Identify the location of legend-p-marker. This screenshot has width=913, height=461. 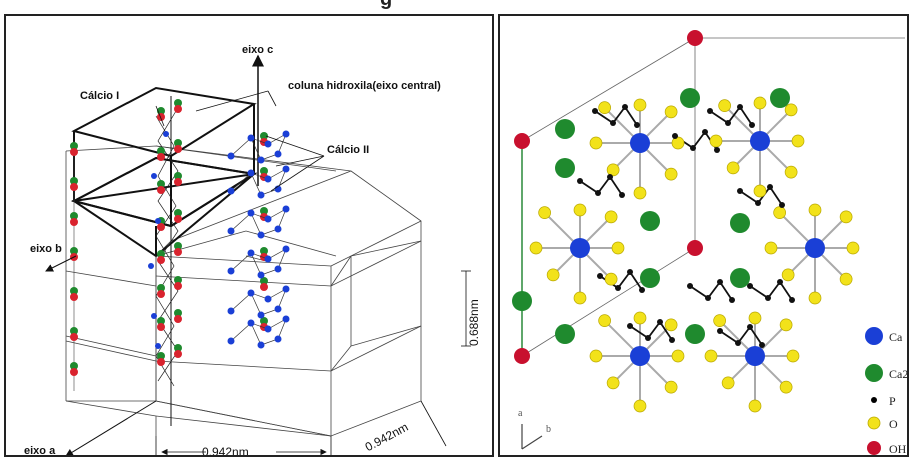
(874, 400).